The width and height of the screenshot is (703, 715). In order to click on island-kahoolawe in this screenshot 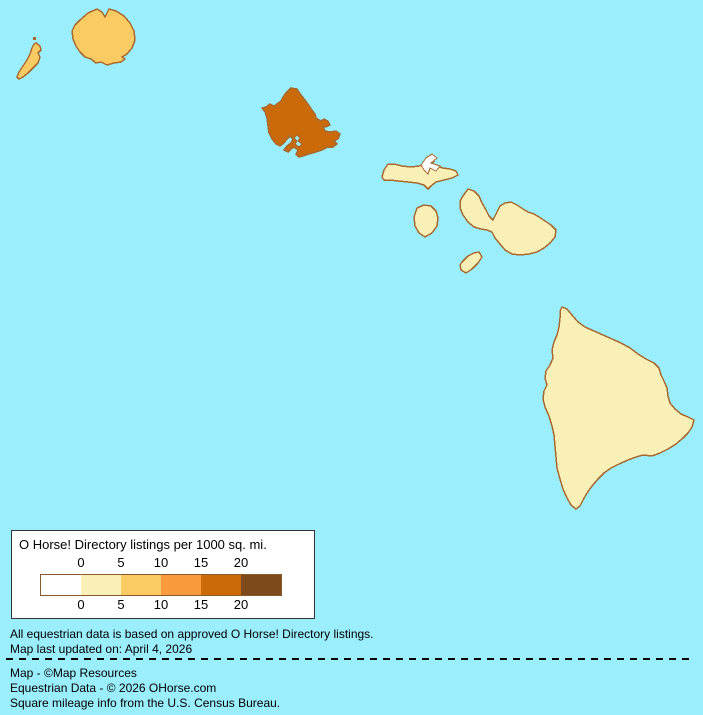, I will do `click(471, 262)`.